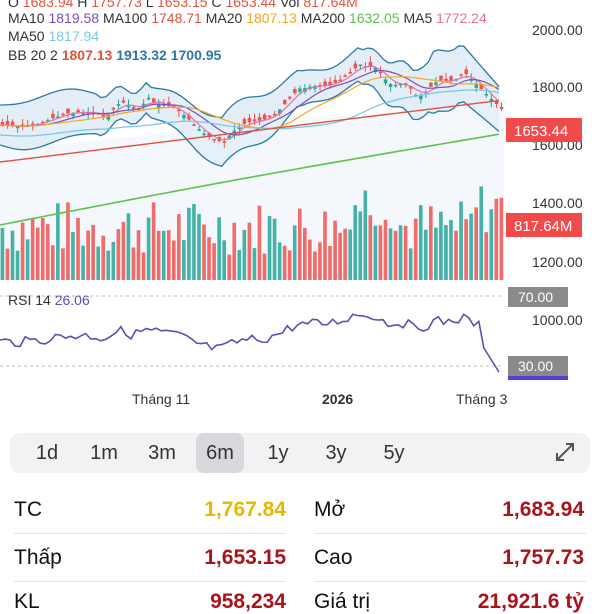 This screenshot has width=600, height=614. What do you see at coordinates (252, 233) in the screenshot?
I see `volume-bars` at bounding box center [252, 233].